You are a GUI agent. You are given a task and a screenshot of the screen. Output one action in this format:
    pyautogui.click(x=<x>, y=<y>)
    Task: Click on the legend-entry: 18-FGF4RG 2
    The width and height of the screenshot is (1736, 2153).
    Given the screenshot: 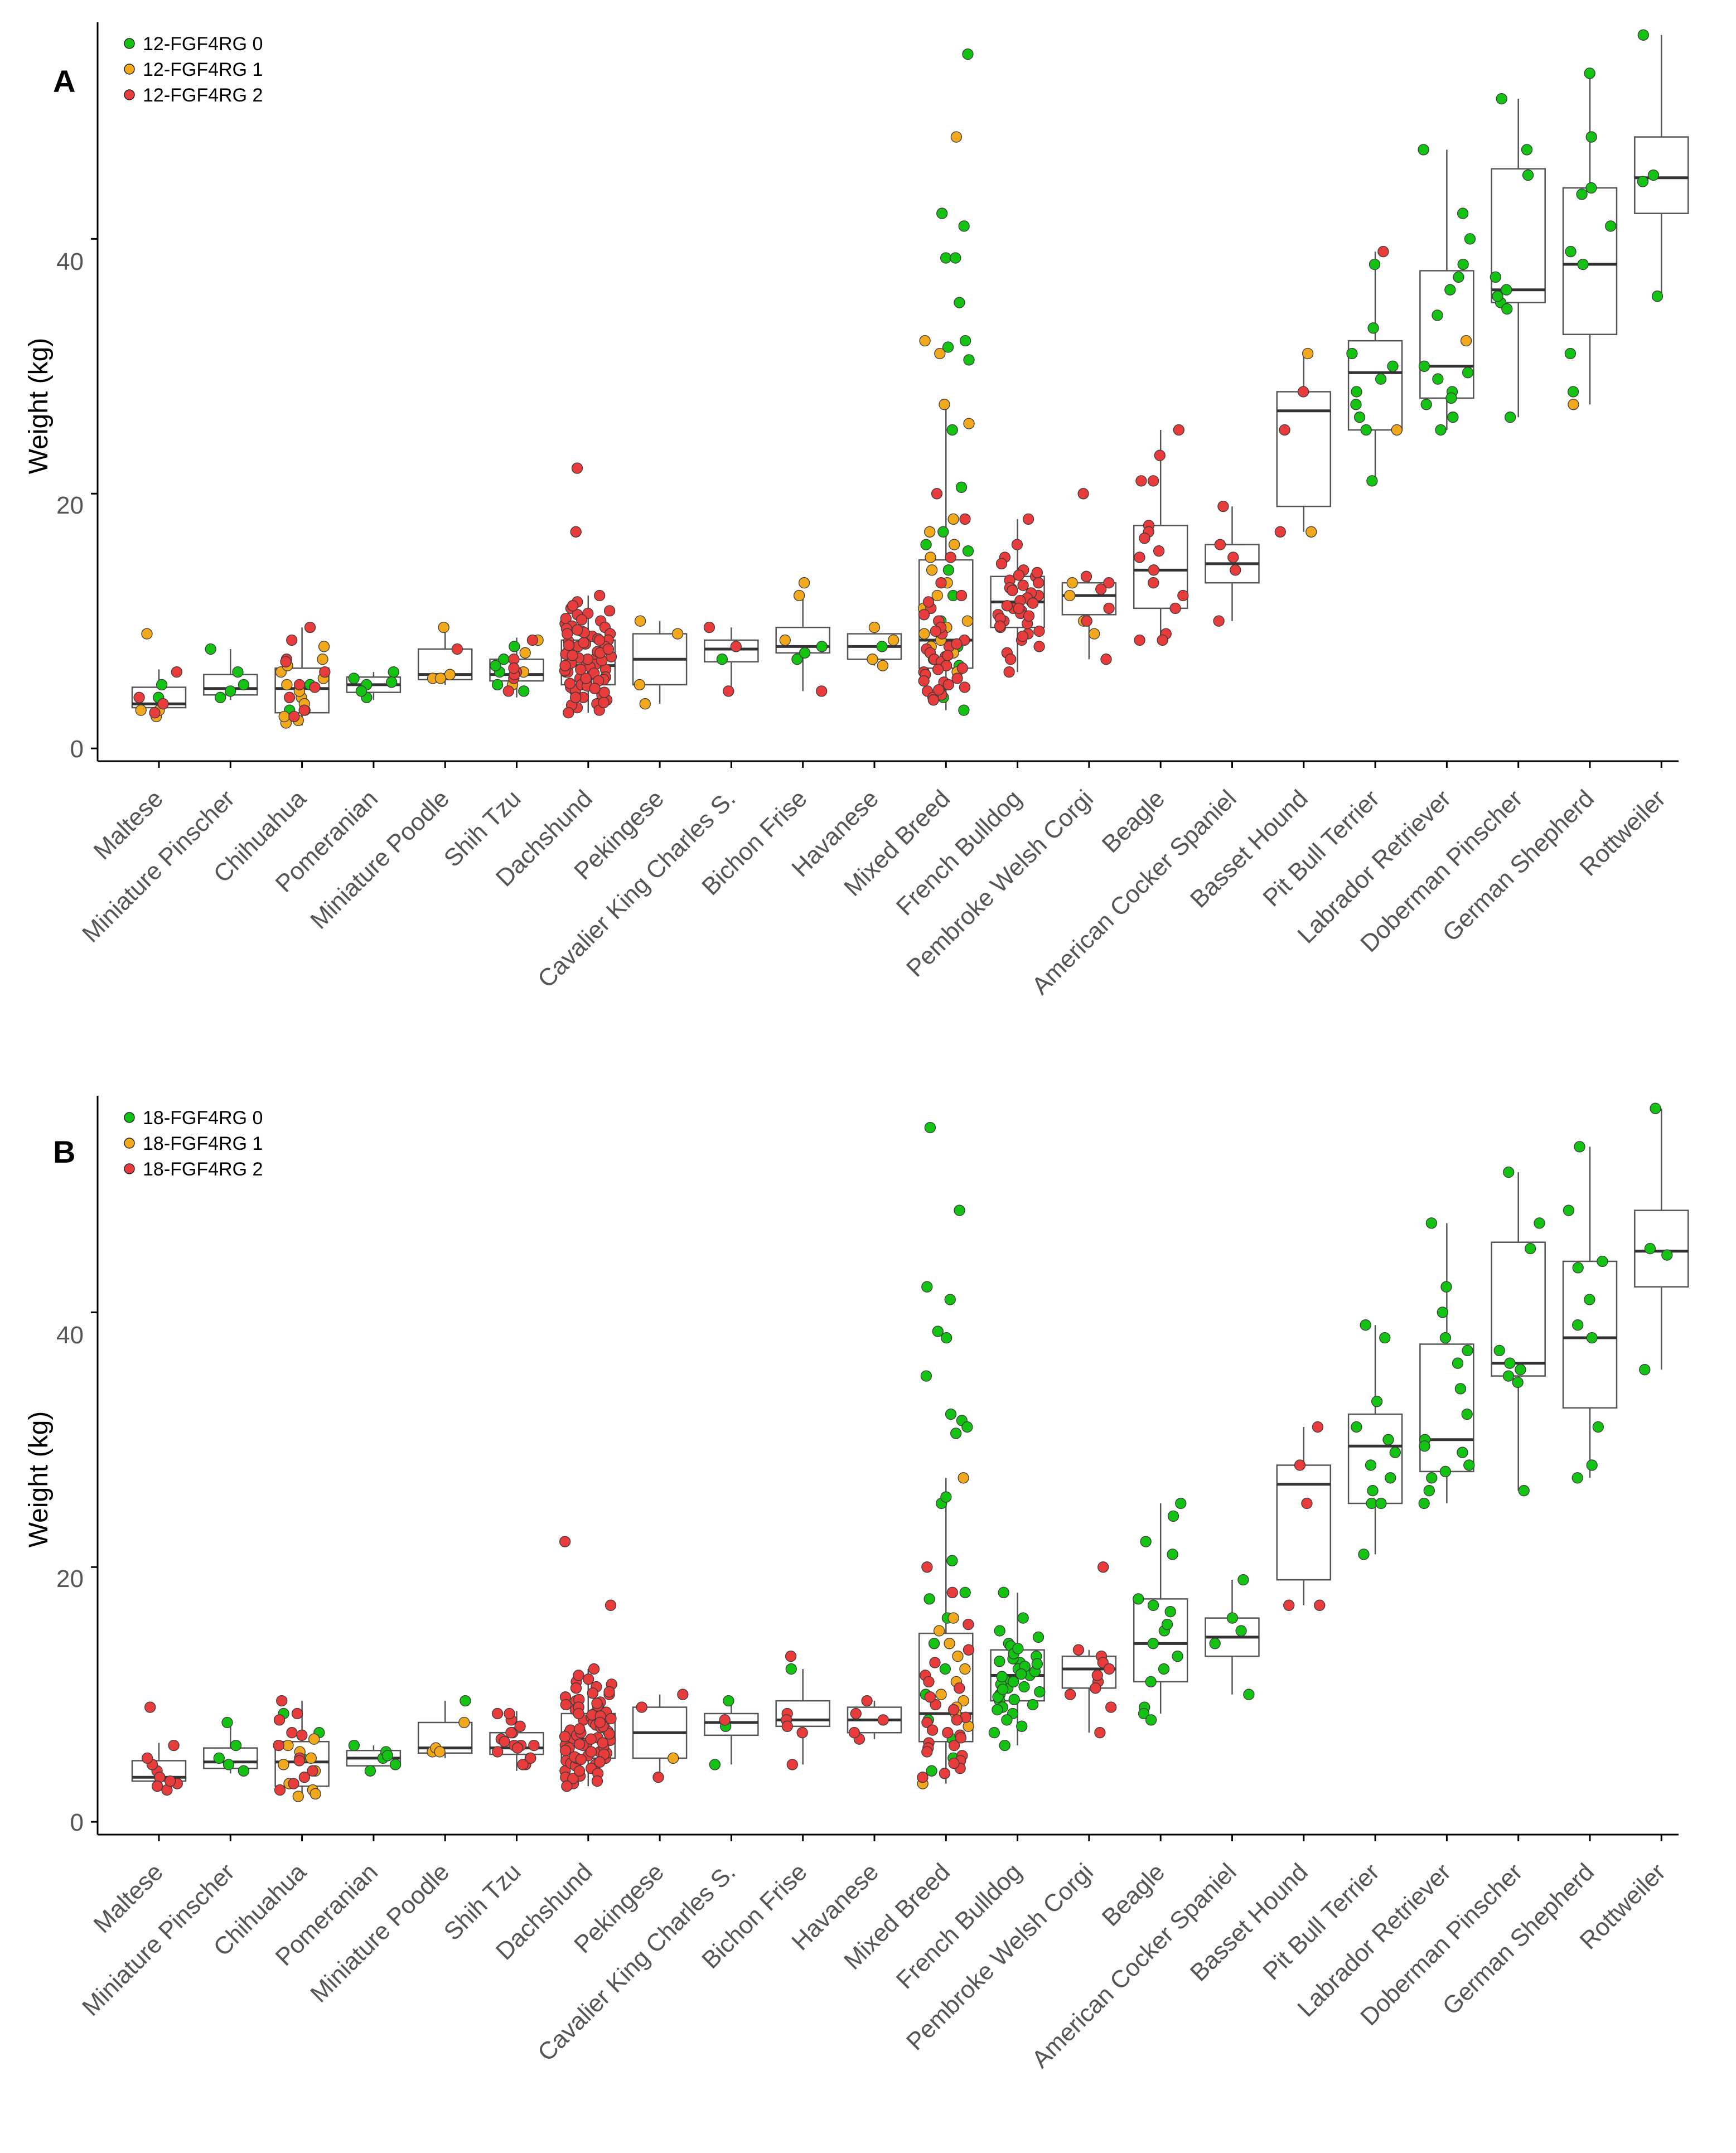 What is the action you would take?
    pyautogui.click(x=203, y=1169)
    